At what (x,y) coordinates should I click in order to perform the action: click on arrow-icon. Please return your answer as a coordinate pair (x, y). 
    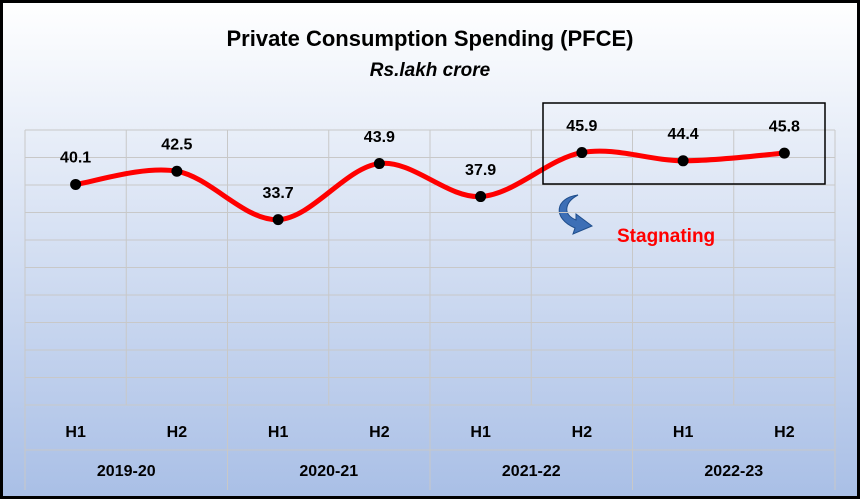
    Looking at the image, I should click on (575, 214).